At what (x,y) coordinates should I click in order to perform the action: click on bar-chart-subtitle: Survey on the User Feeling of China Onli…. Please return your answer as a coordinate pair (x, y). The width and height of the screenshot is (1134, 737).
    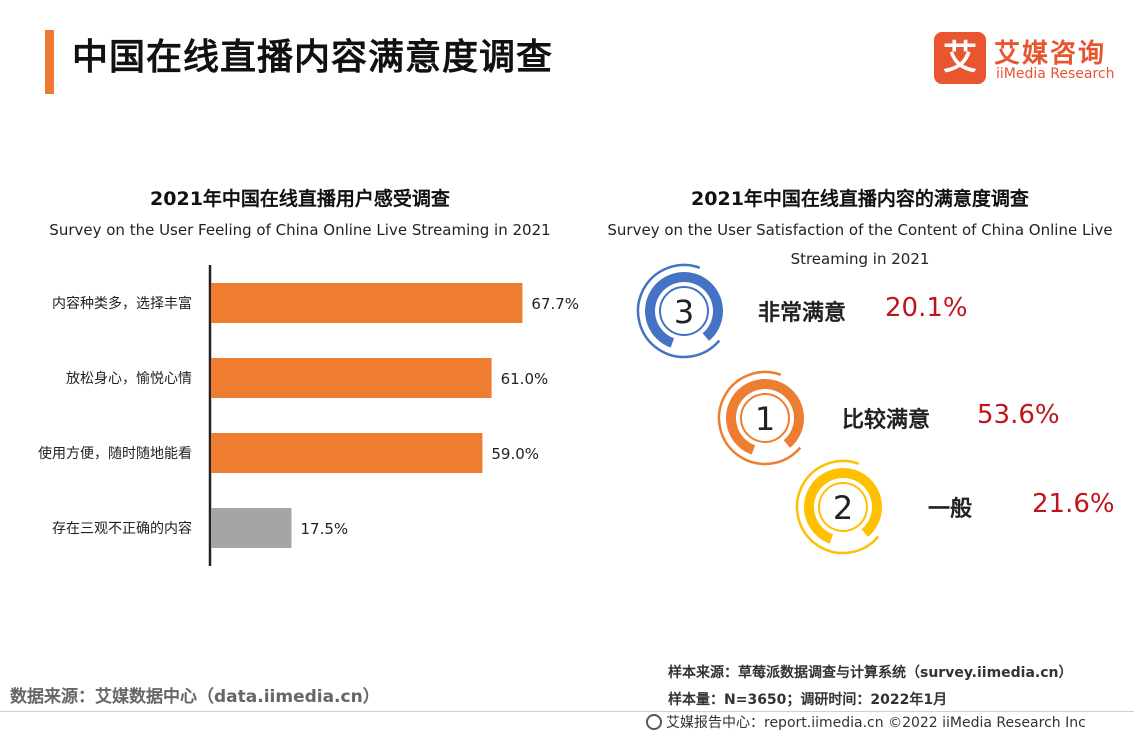
    Looking at the image, I should click on (300, 230).